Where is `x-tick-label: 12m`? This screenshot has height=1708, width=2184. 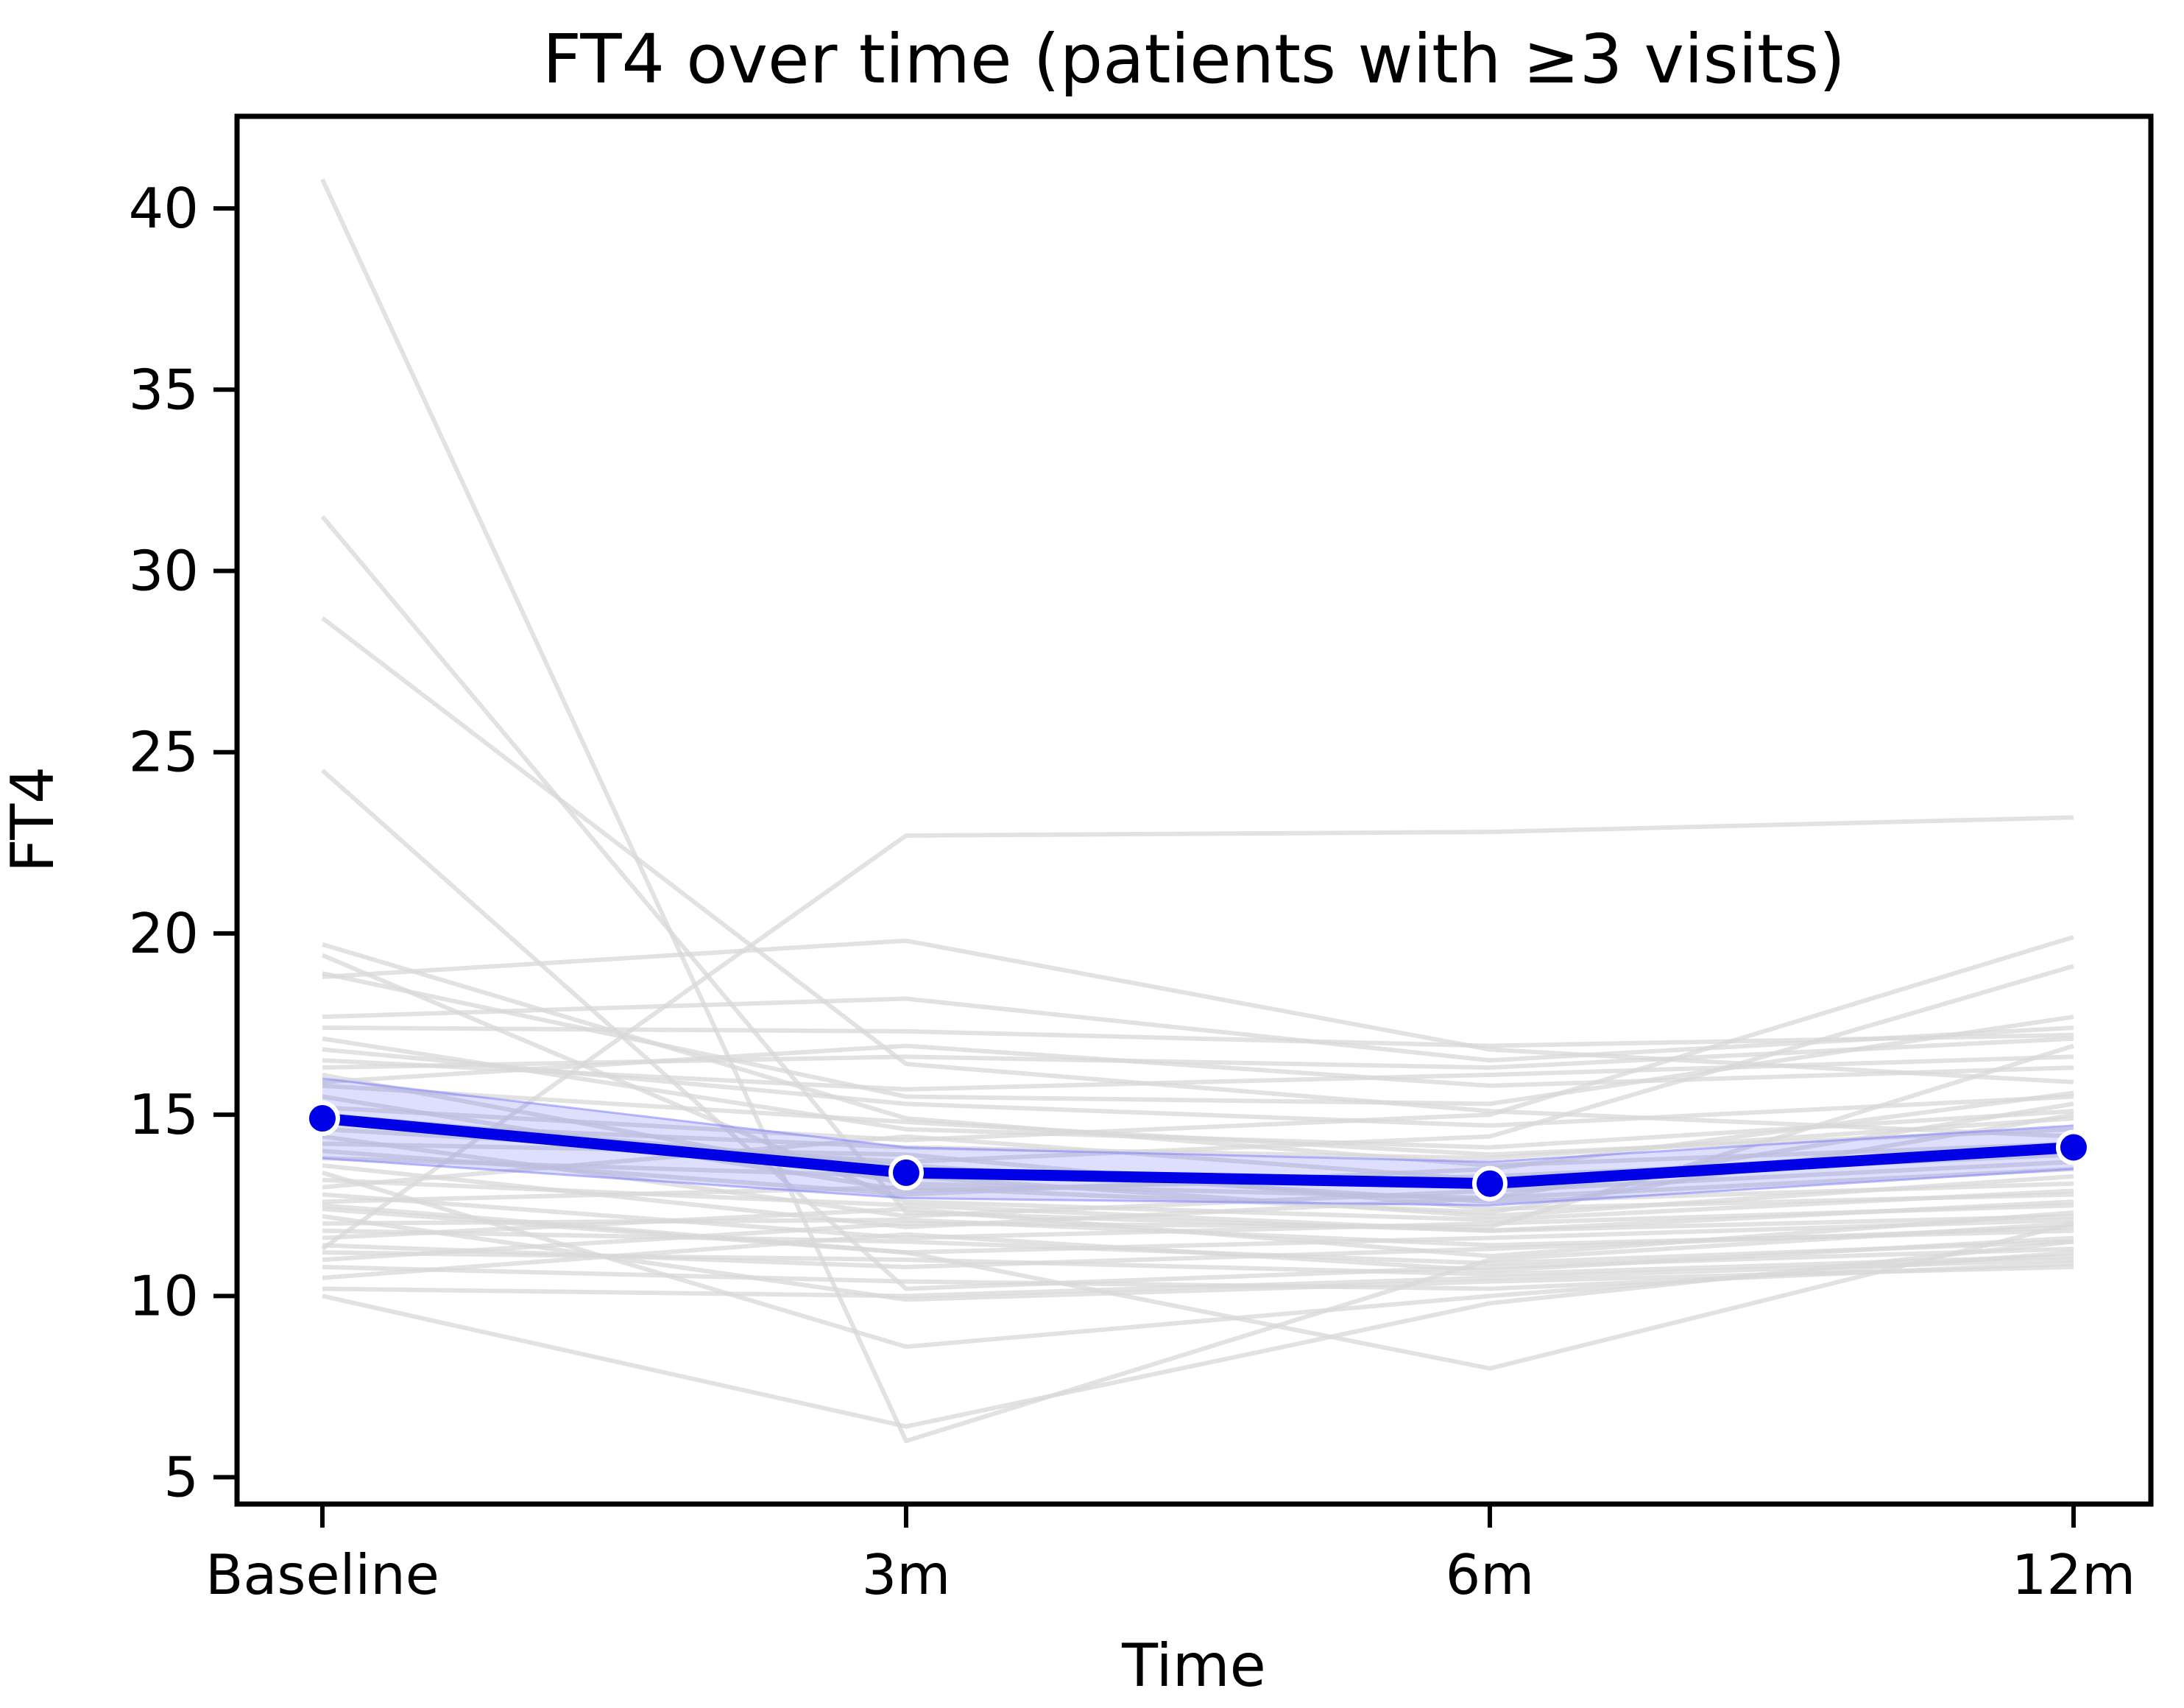 x-tick-label: 12m is located at coordinates (2074, 1574).